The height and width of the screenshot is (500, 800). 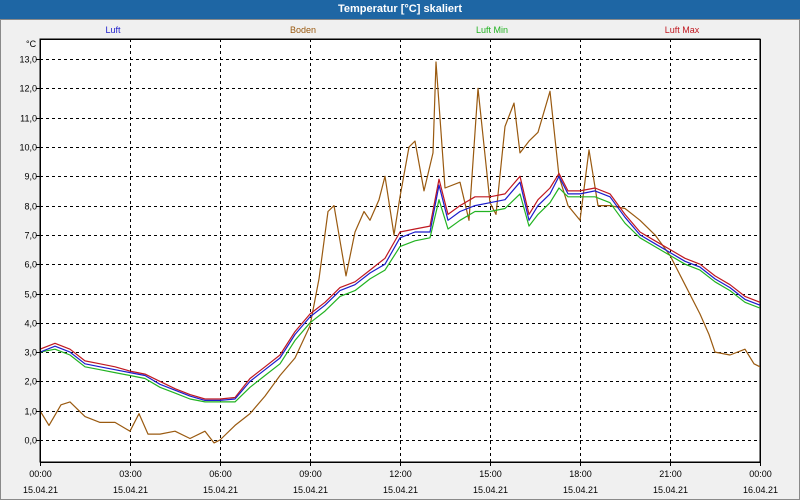 I want to click on y-tick-label: 7,0, so click(x=30, y=236).